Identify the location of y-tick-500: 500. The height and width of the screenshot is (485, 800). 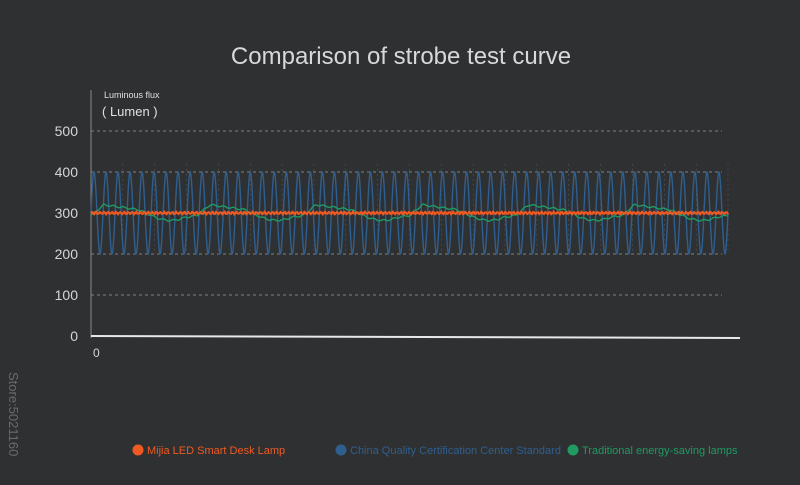
(67, 131).